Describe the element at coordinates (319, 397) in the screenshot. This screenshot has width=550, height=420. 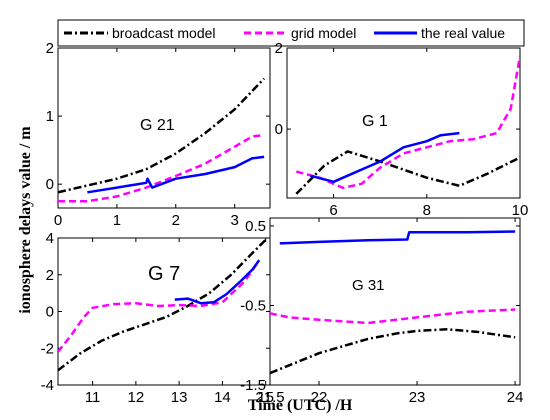
I see `x-tick-label: 22` at that location.